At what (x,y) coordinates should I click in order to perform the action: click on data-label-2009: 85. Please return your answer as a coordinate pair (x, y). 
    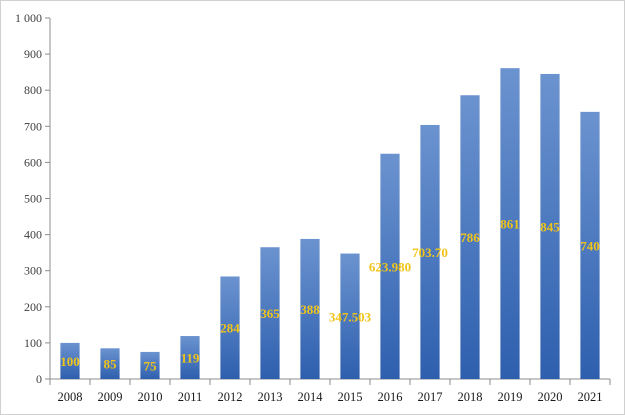
    Looking at the image, I should click on (111, 364).